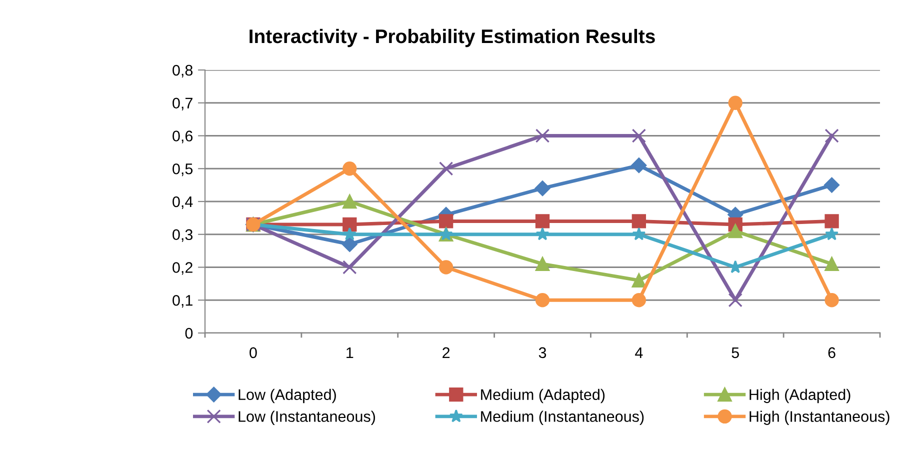 This screenshot has height=458, width=904. What do you see at coordinates (182, 169) in the screenshot?
I see `y-tick-label: 0,5` at bounding box center [182, 169].